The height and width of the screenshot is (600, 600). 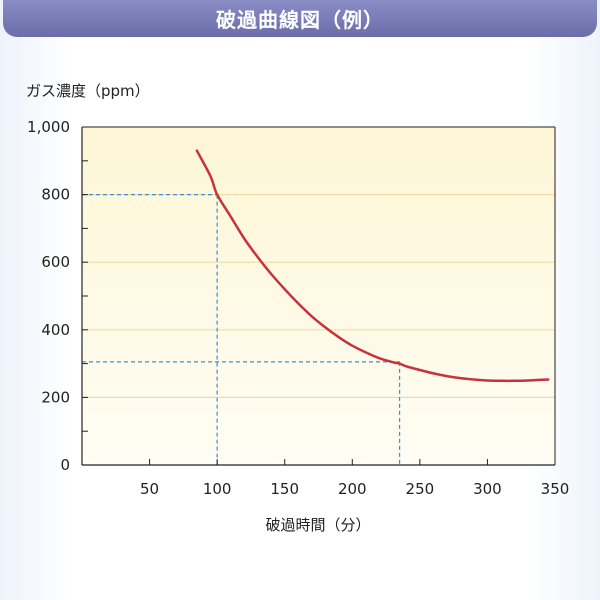 What do you see at coordinates (555, 489) in the screenshot?
I see `x-tick-label: 350` at bounding box center [555, 489].